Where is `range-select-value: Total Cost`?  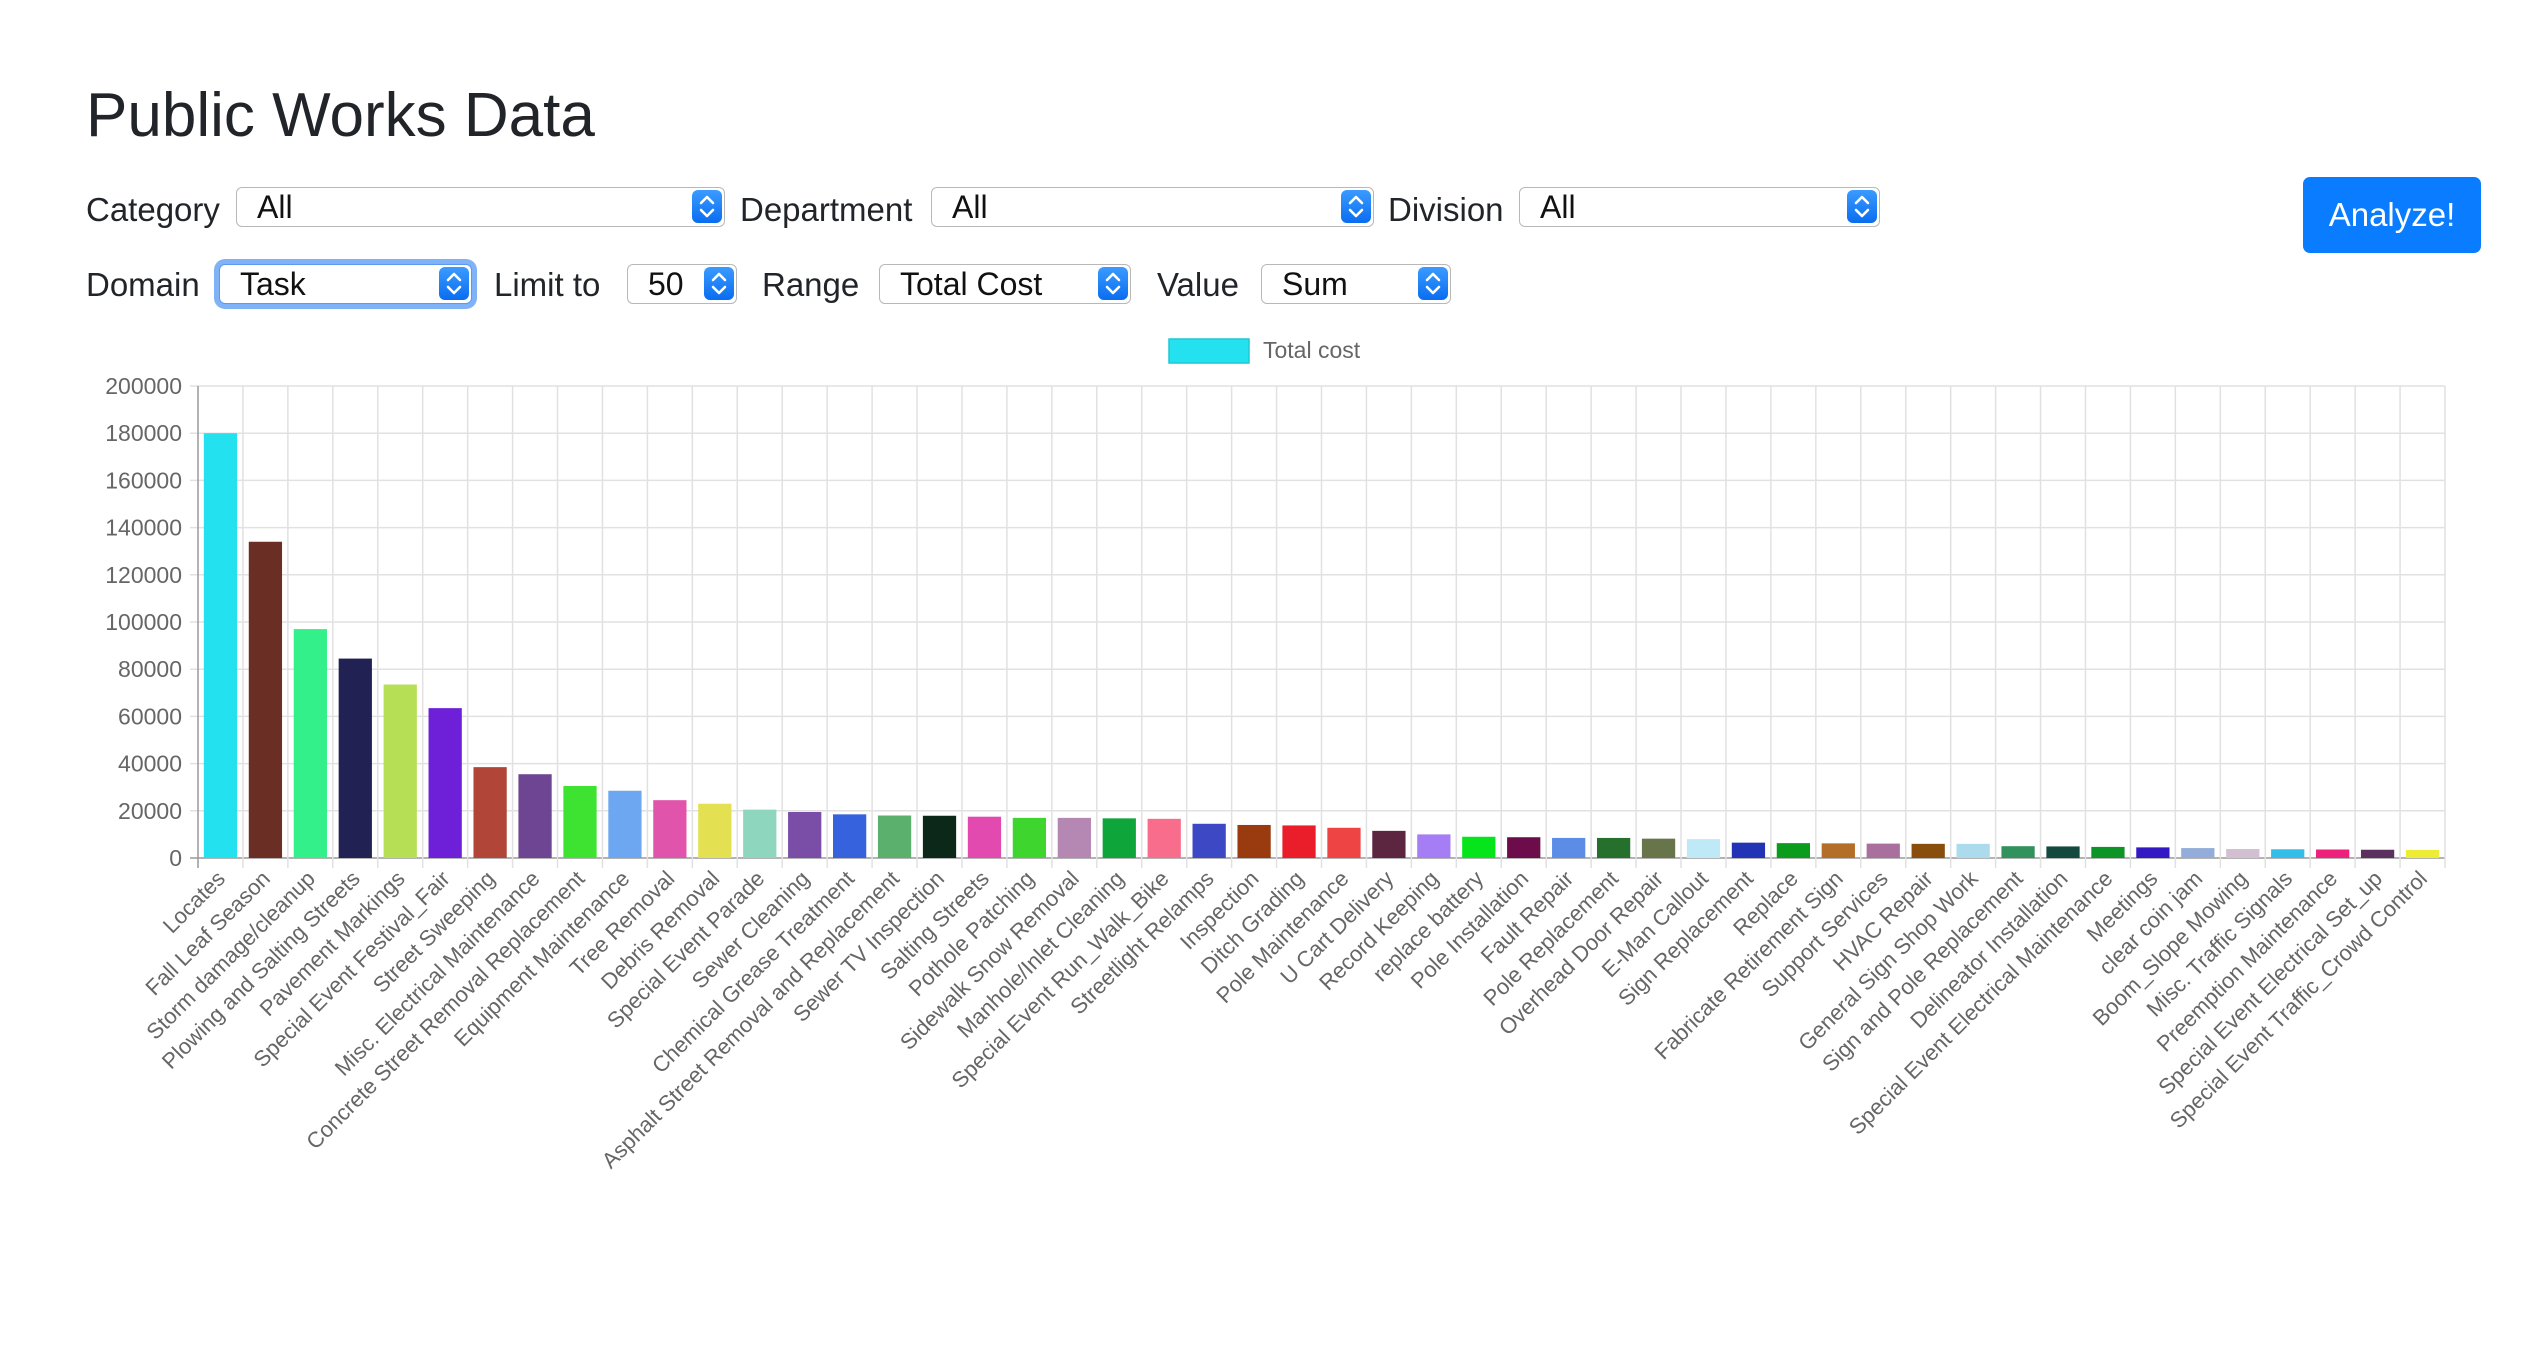 range-select-value: Total Cost is located at coordinates (971, 284).